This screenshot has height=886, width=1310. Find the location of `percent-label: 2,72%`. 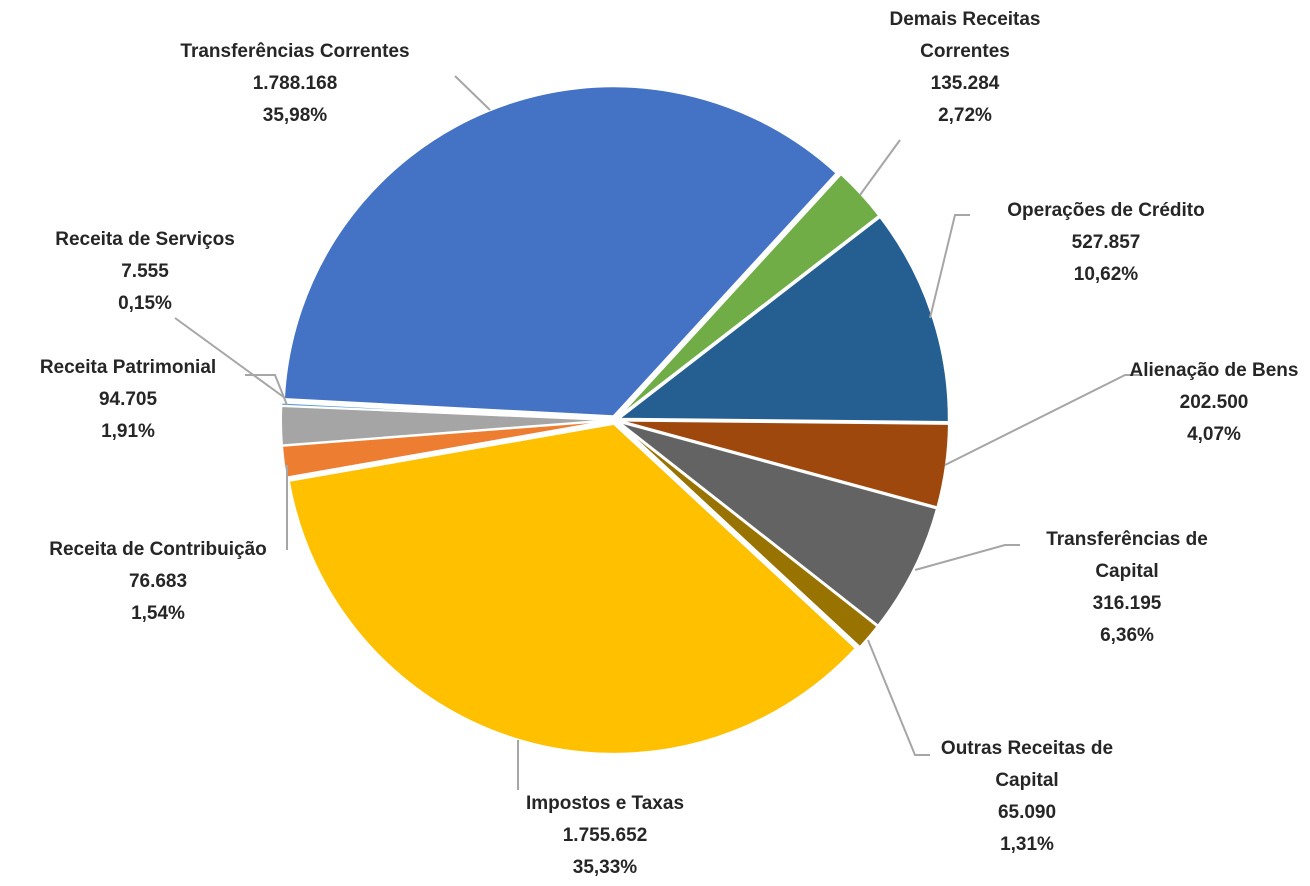

percent-label: 2,72% is located at coordinates (965, 115).